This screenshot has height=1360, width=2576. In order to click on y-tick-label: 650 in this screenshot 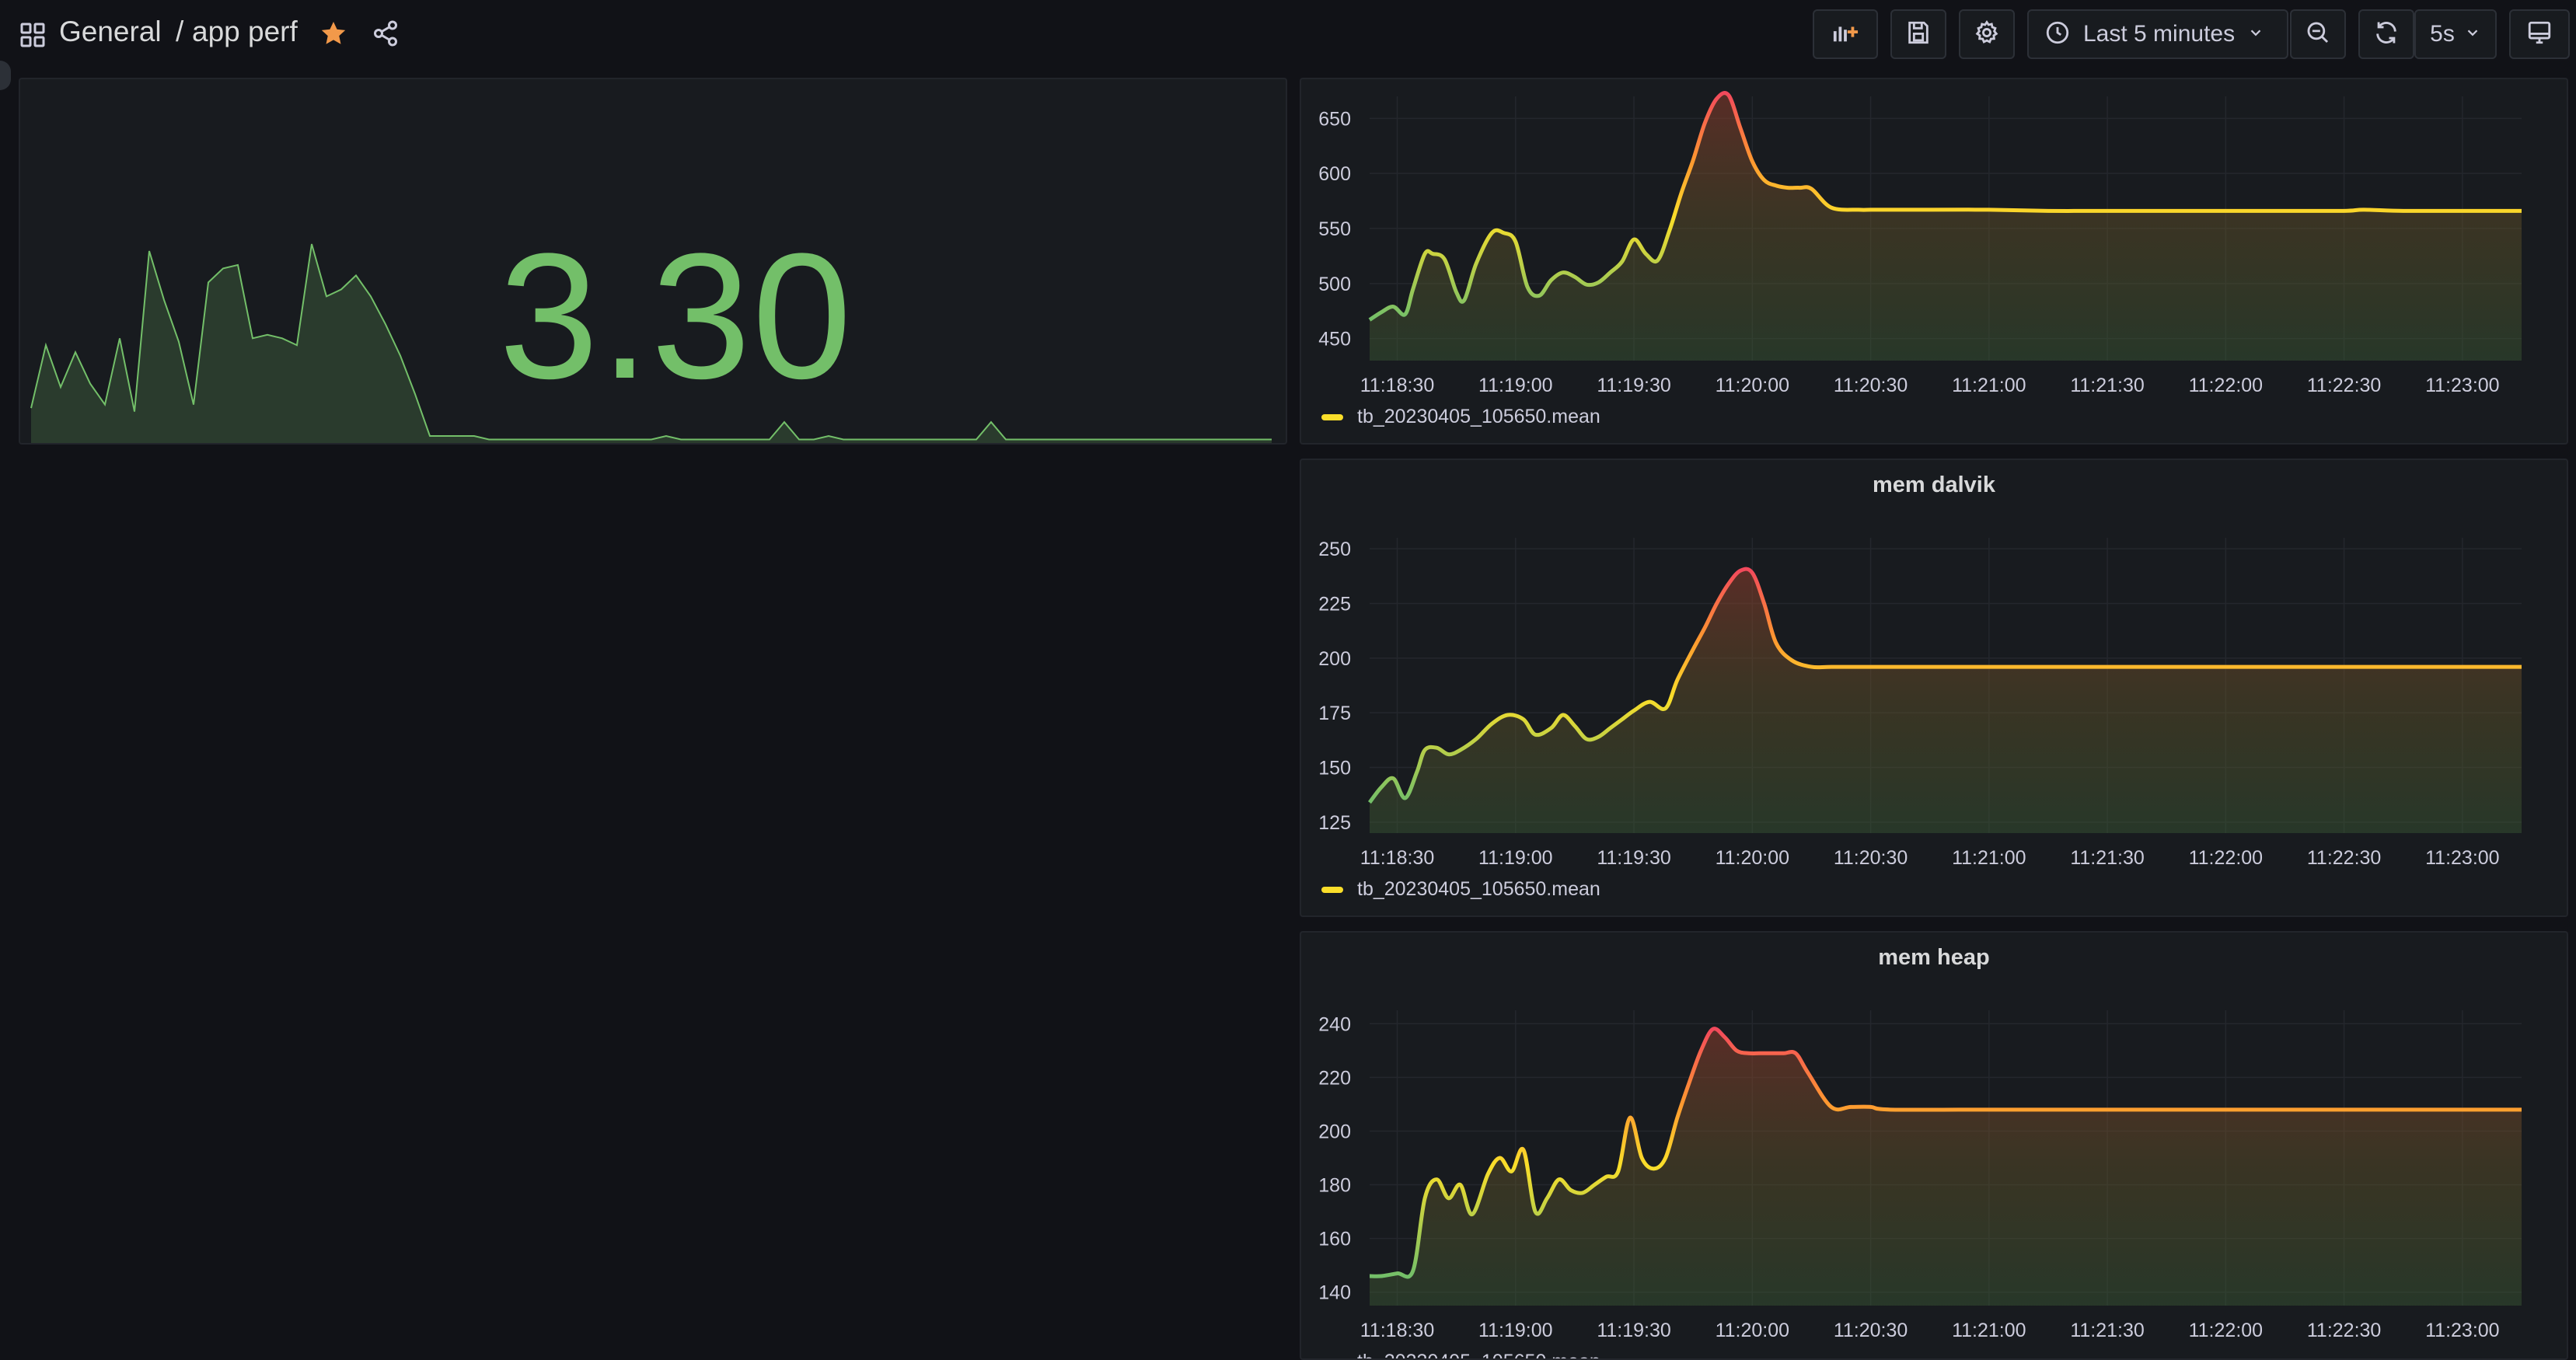, I will do `click(1335, 119)`.